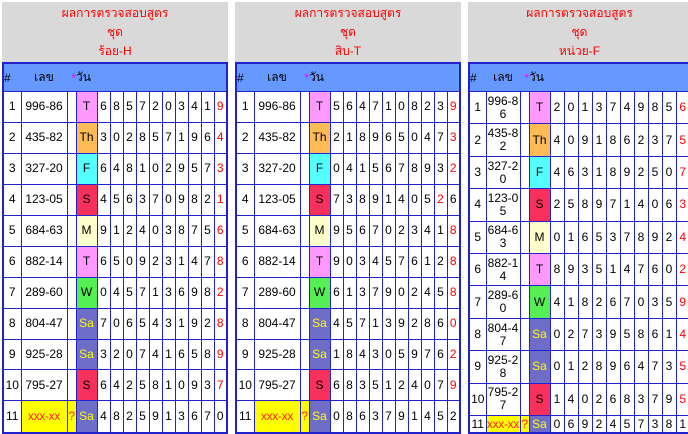 The height and width of the screenshot is (434, 688). What do you see at coordinates (115, 230) in the screenshot?
I see `table-row: 5 684-63 M 9 1 2 4 0 3 8 7 5 6` at bounding box center [115, 230].